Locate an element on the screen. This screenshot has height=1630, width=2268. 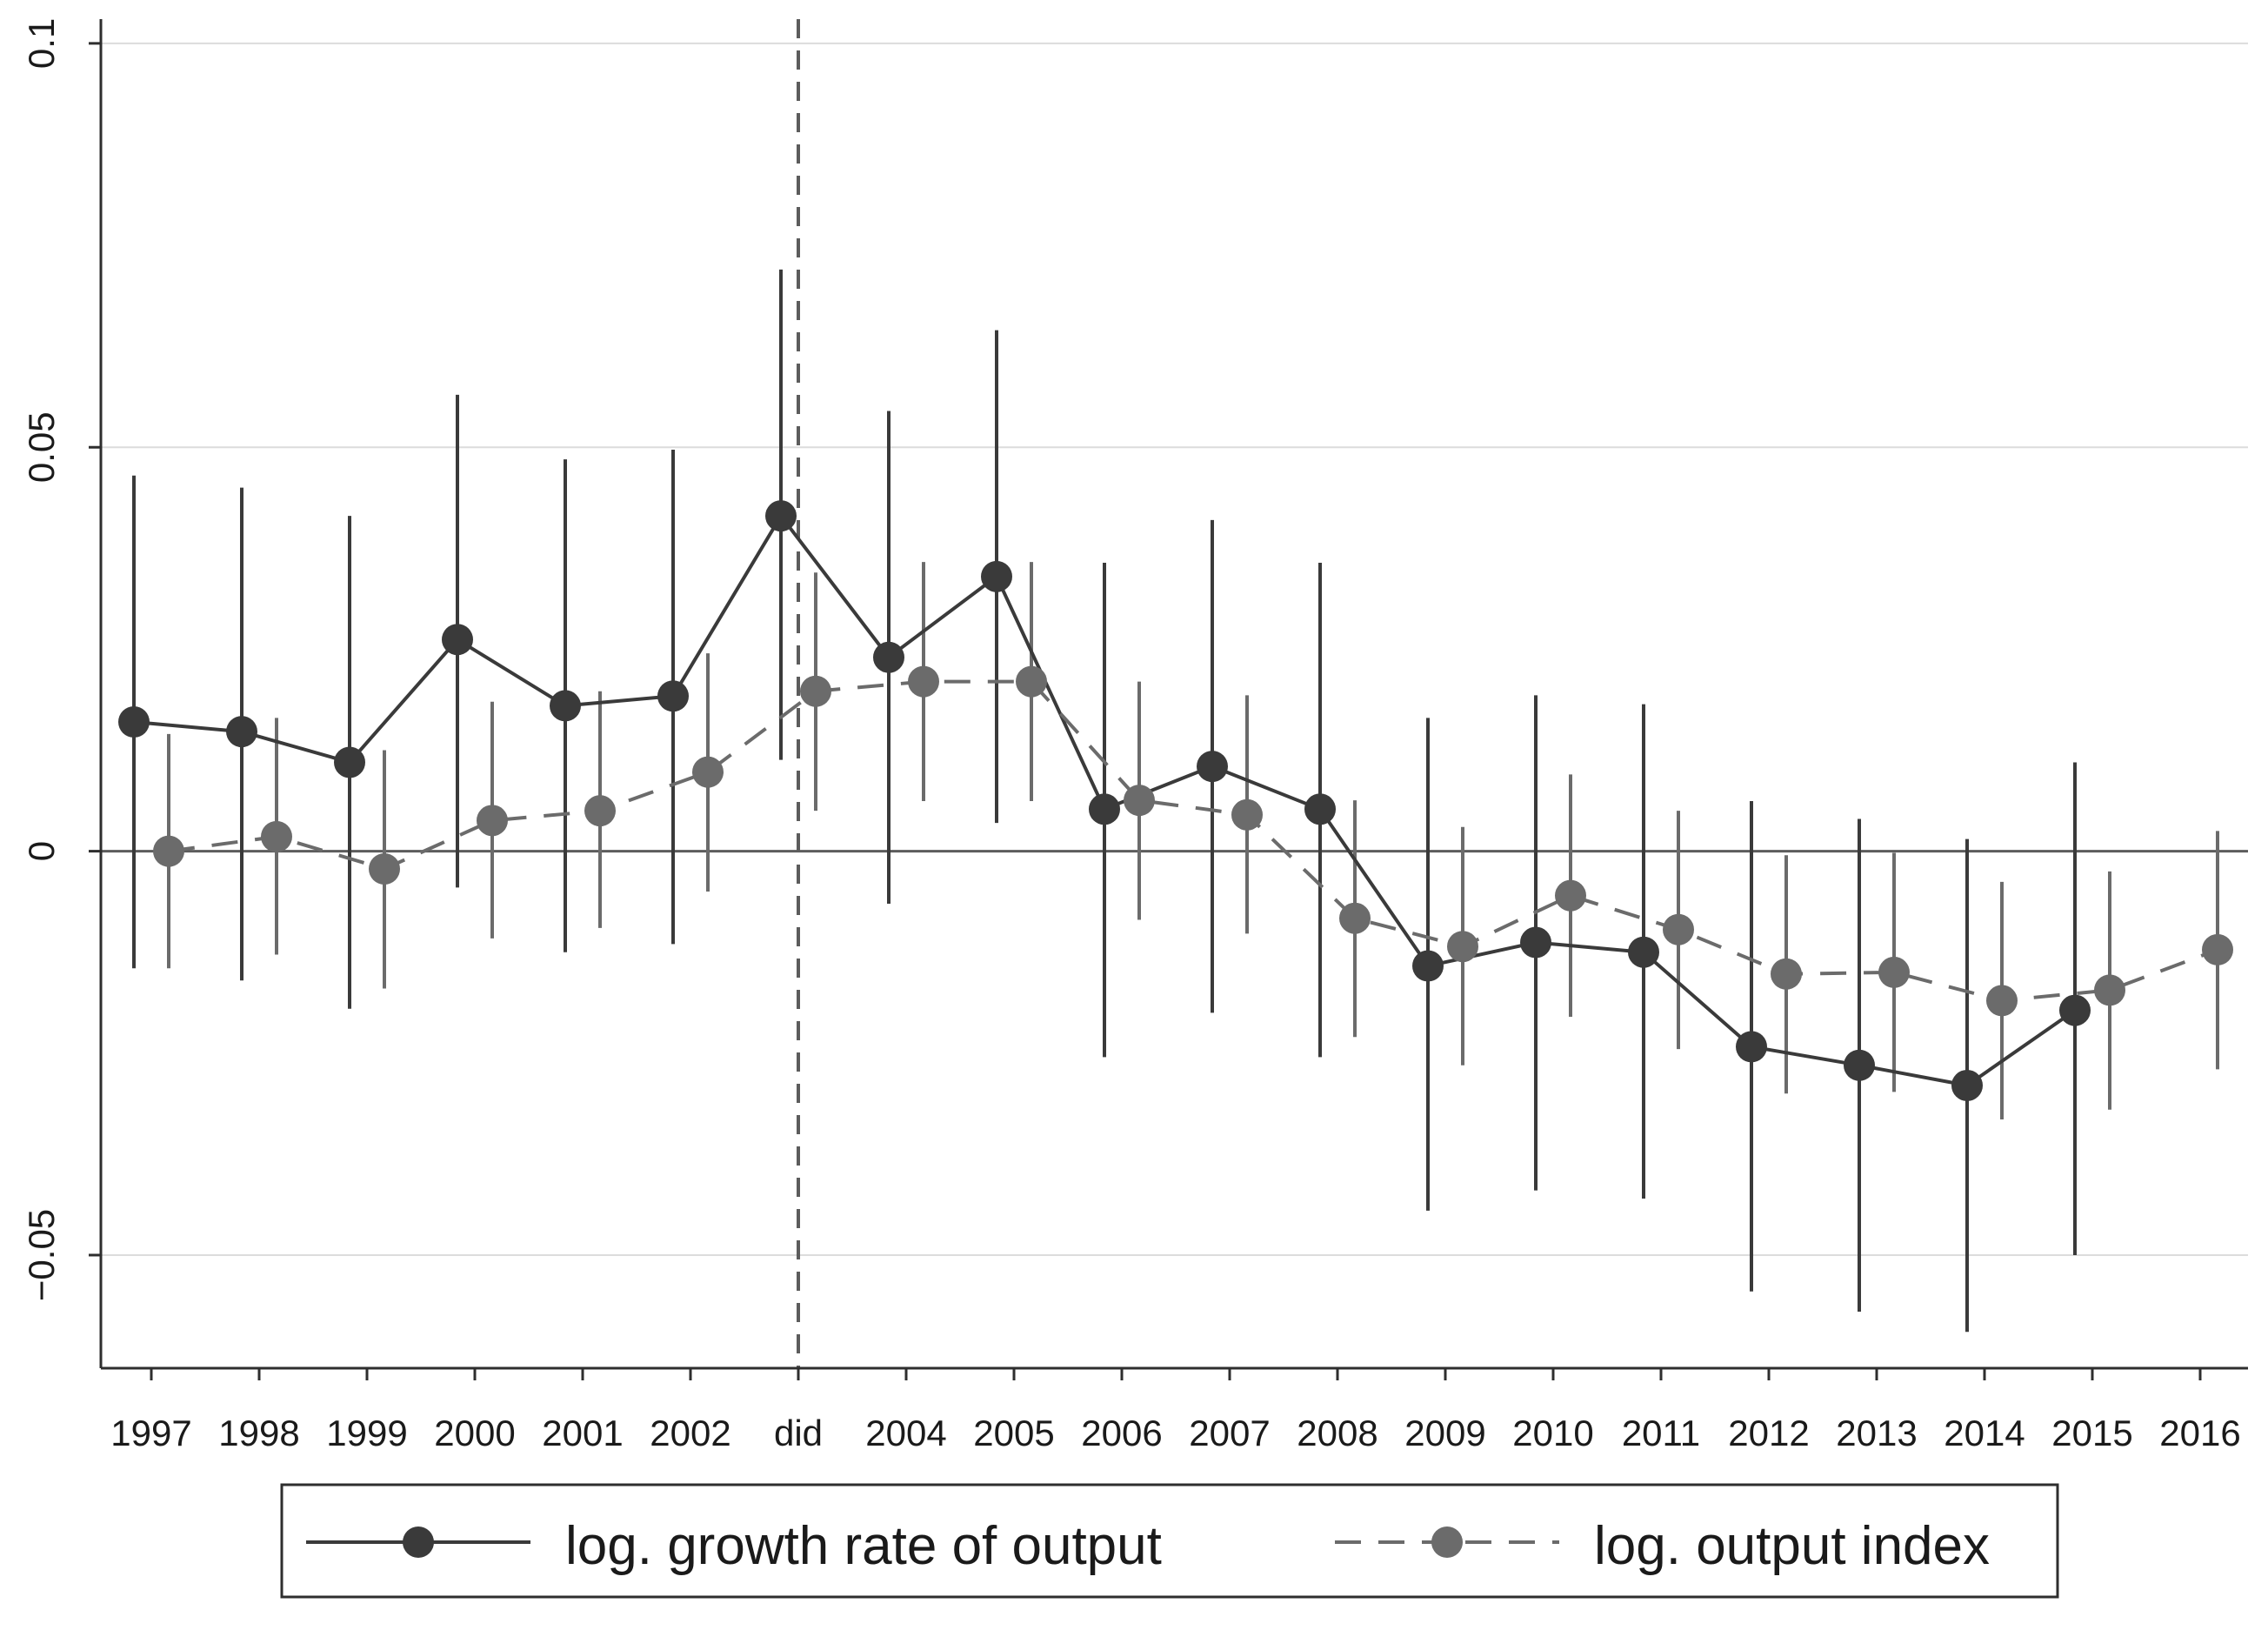
point-growth-rate-2011 is located at coordinates (1643, 952).